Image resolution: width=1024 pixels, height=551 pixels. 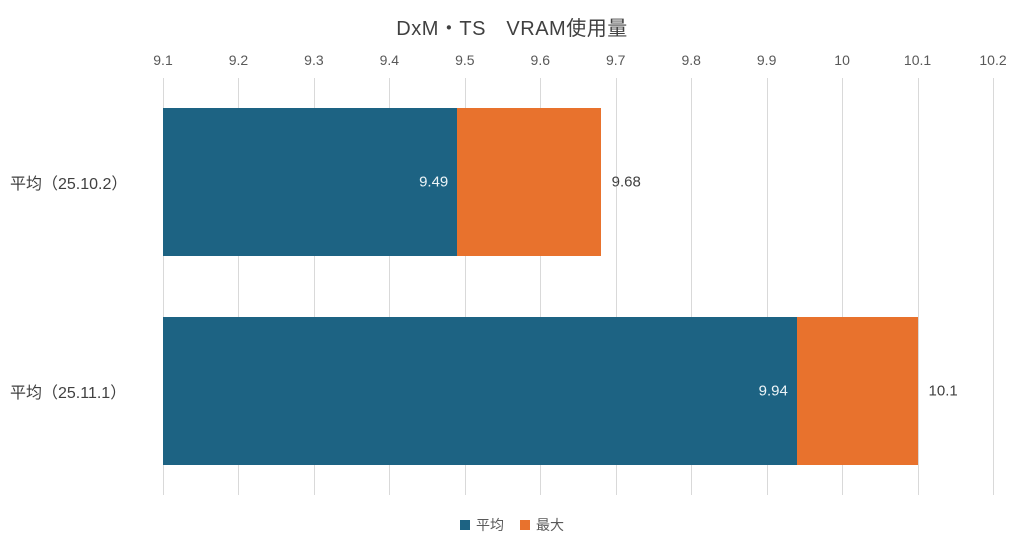 What do you see at coordinates (525, 525) in the screenshot?
I see `legend-swatch-max` at bounding box center [525, 525].